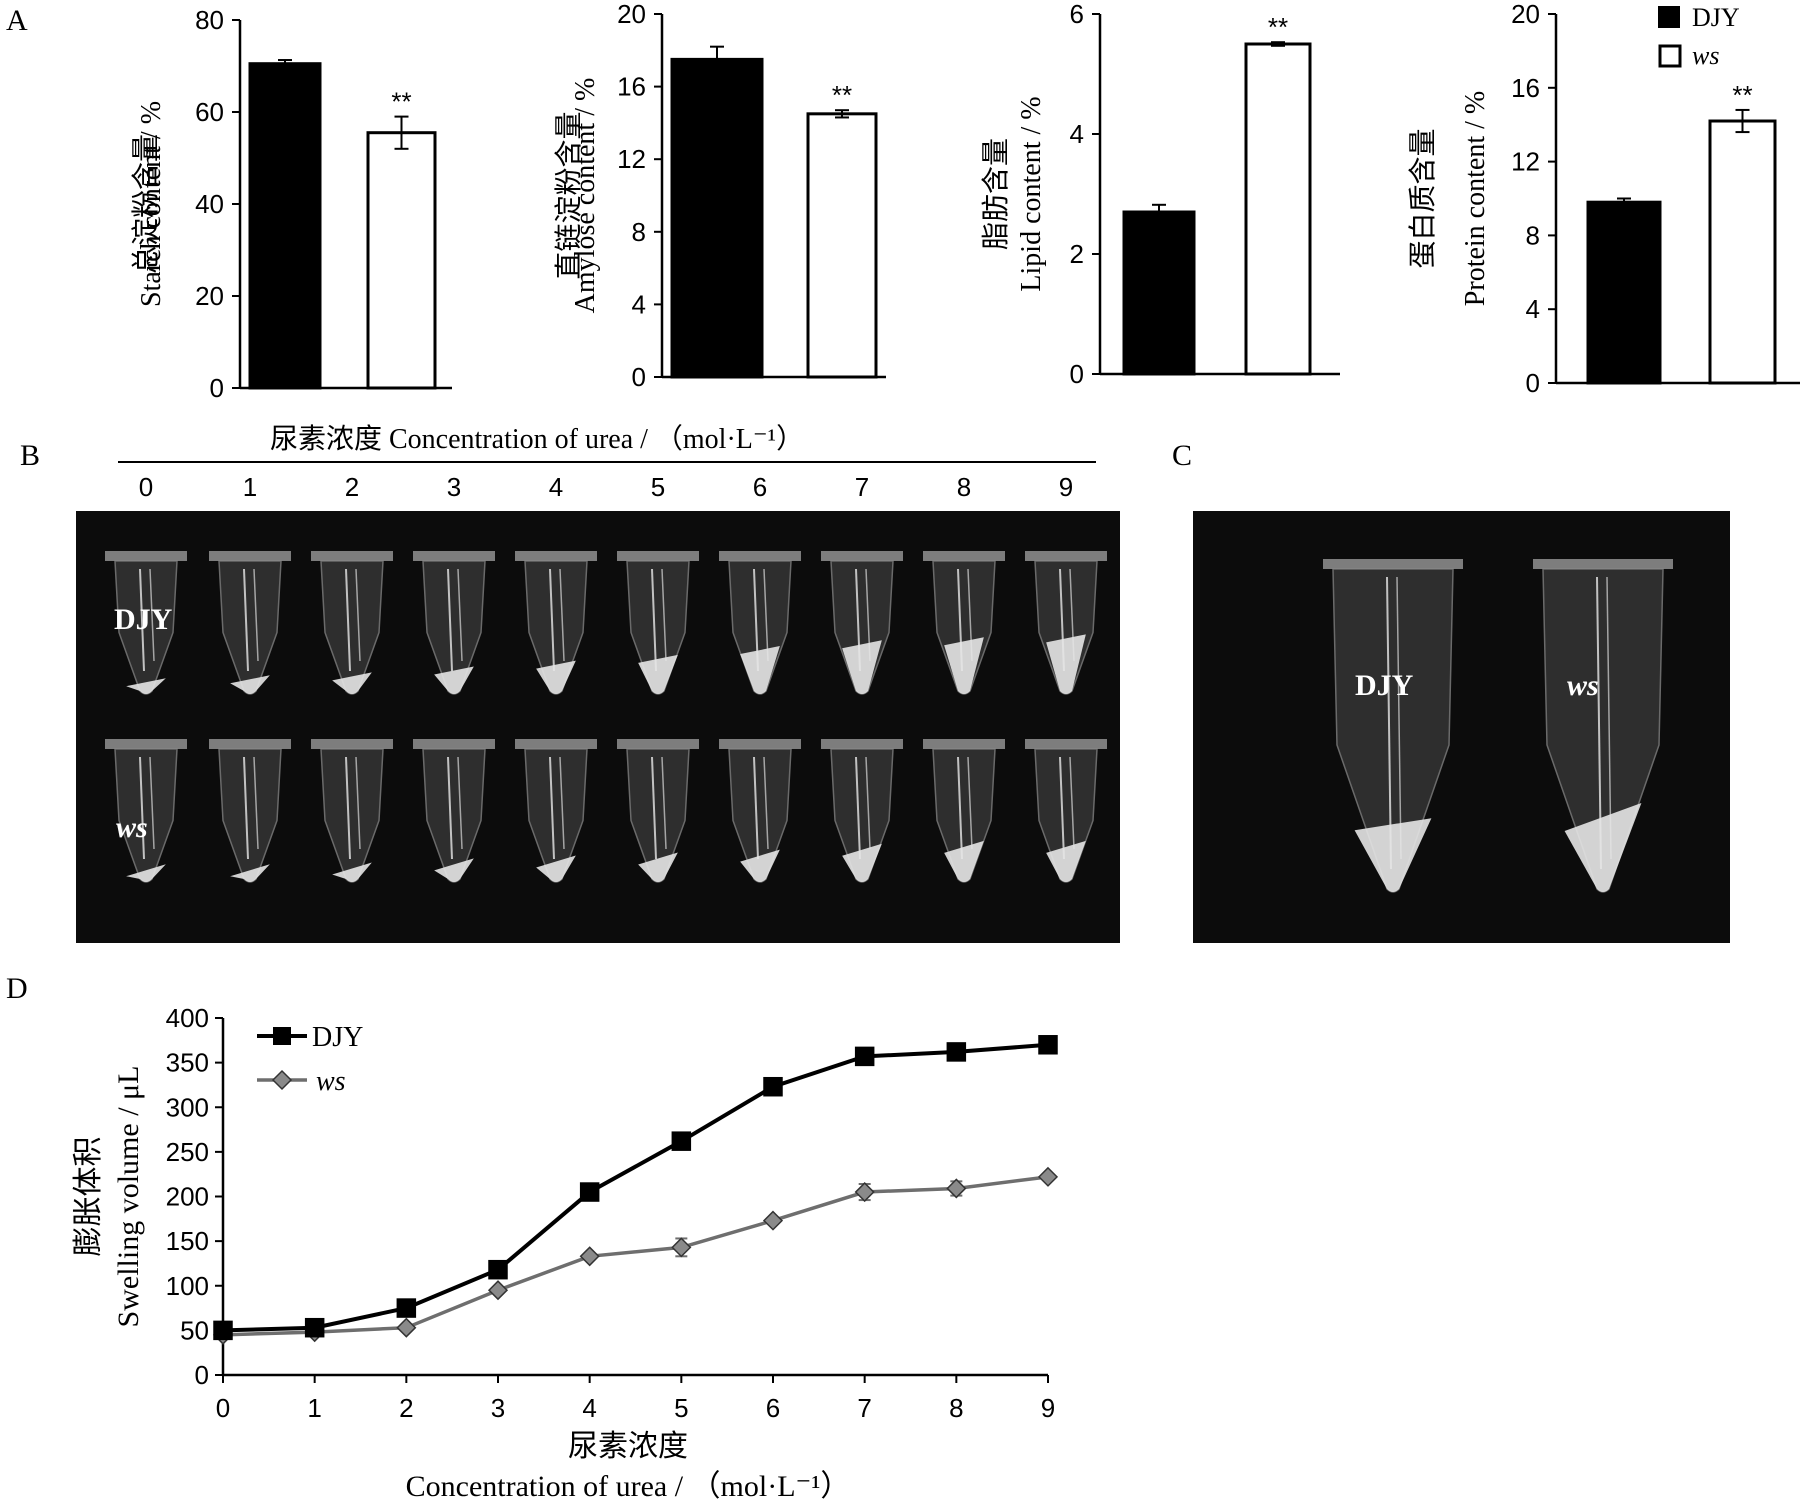 The image size is (1805, 1511). I want to click on swelling-x-tick-label: 2, so click(406, 1408).